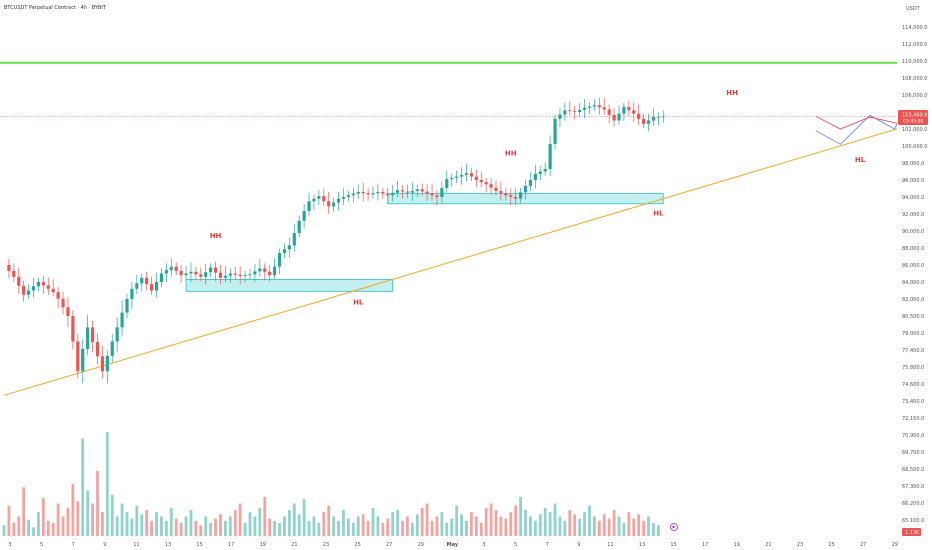 The image size is (932, 550). I want to click on price-tick-label: 80,500.0, so click(913, 317).